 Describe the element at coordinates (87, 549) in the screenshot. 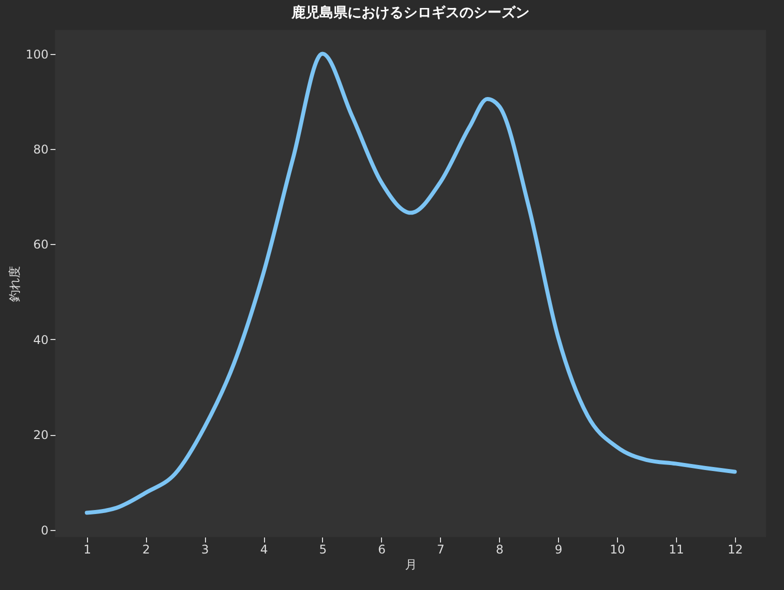

I see `x-tick-label: 1` at that location.